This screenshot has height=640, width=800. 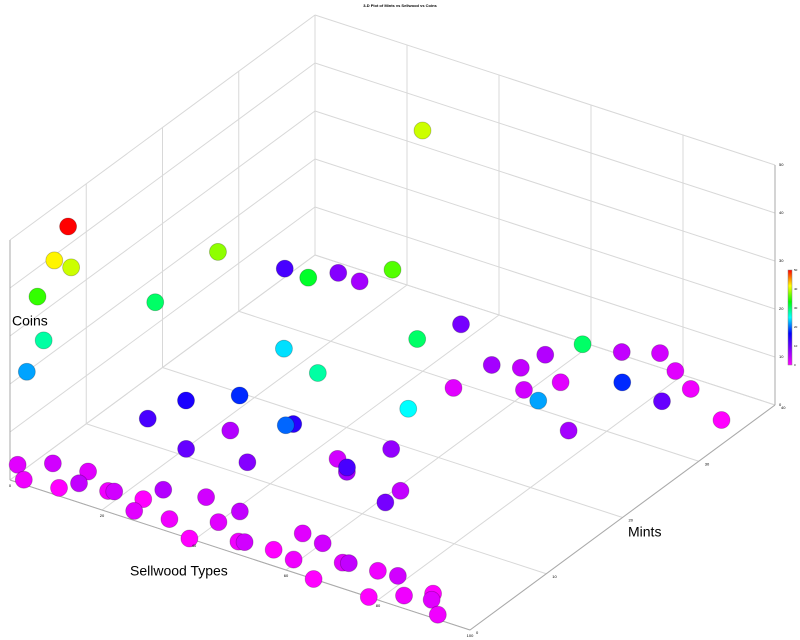 I want to click on z-tick-label: 20, so click(x=781, y=308).